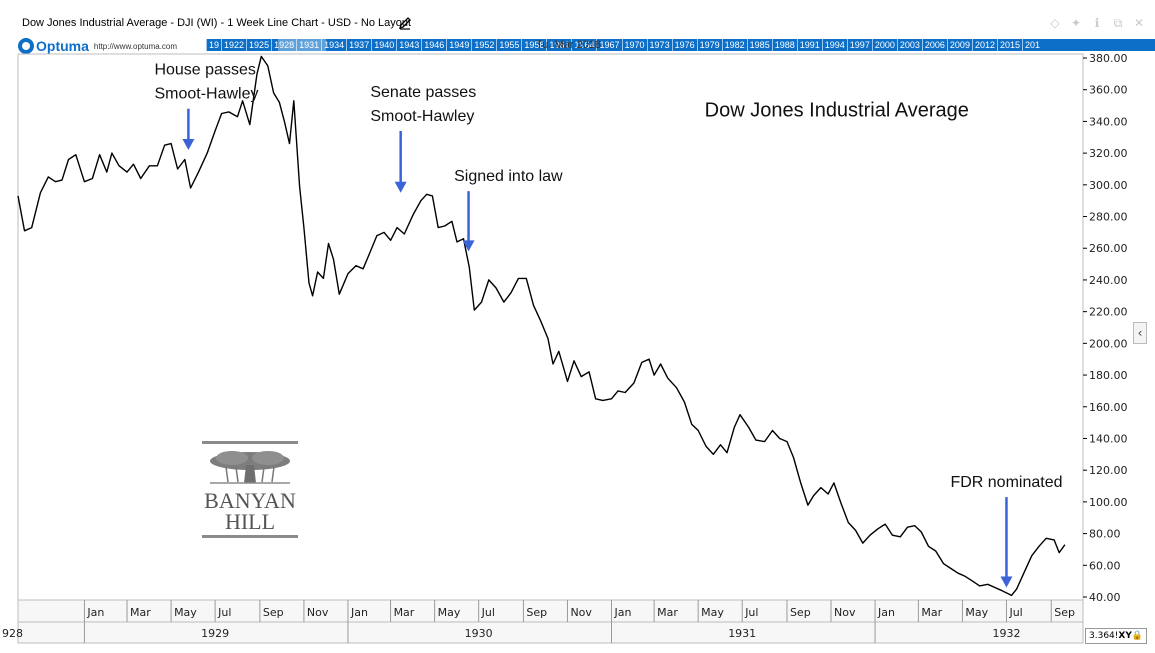 This screenshot has height=653, width=1155. I want to click on timeline-year: 1976, so click(684, 45).